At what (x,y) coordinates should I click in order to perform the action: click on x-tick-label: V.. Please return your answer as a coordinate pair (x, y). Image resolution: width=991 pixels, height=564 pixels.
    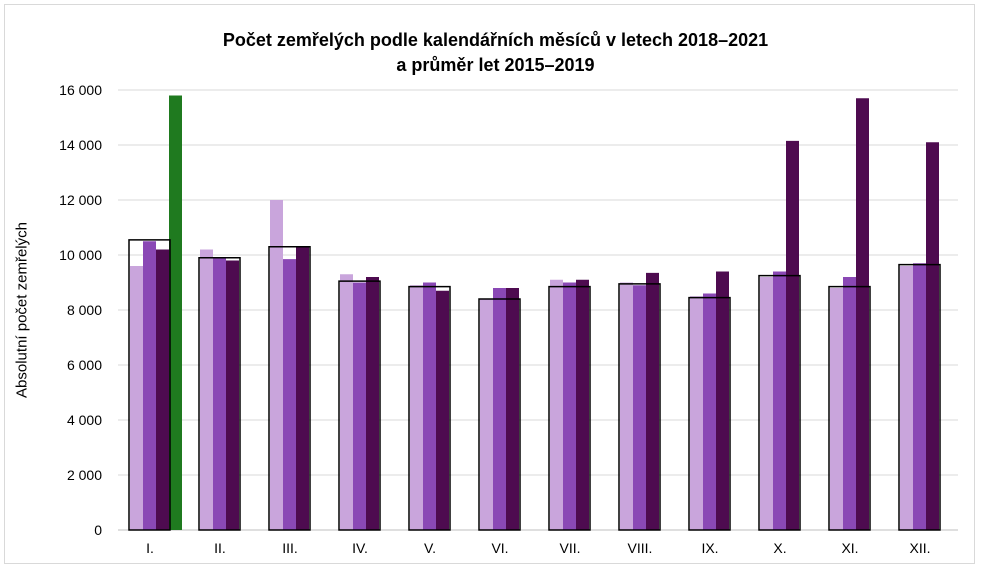
    Looking at the image, I should click on (430, 548).